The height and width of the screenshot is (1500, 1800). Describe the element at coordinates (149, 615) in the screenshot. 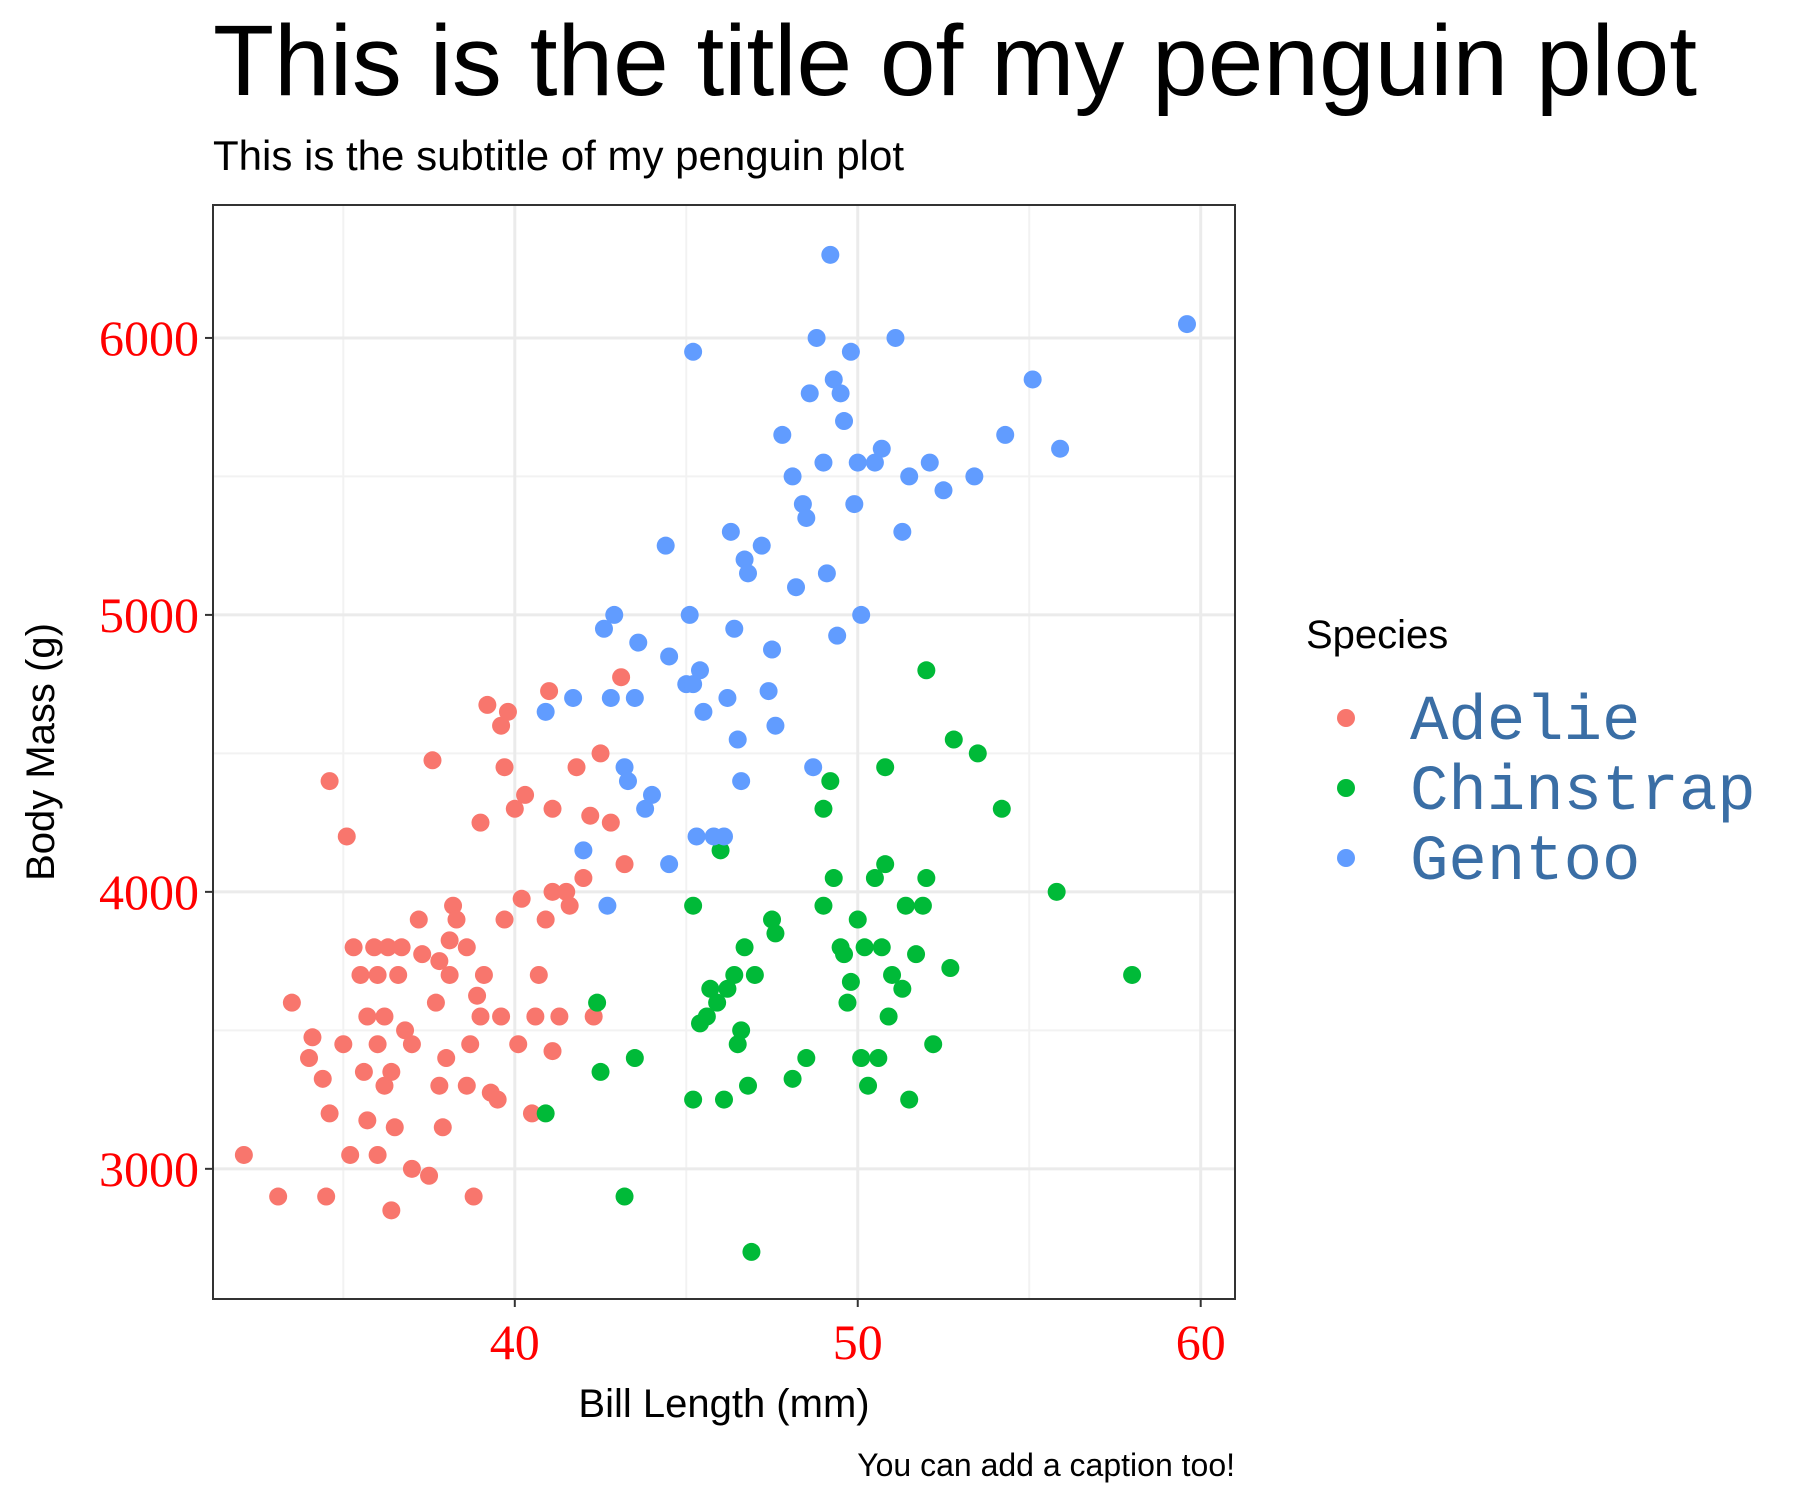

I see `y-tick-label: 5000` at that location.